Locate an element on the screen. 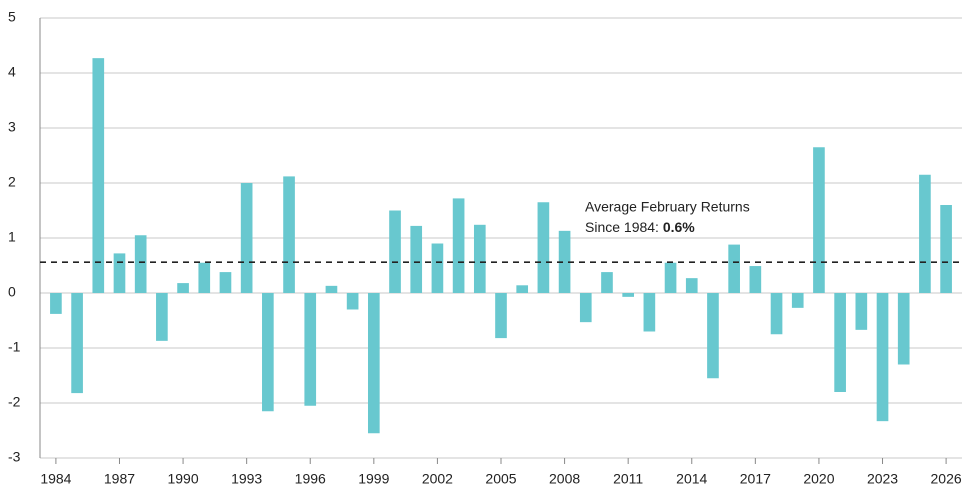 The image size is (965, 492). annotation-text: Since 1984: is located at coordinates (624, 227).